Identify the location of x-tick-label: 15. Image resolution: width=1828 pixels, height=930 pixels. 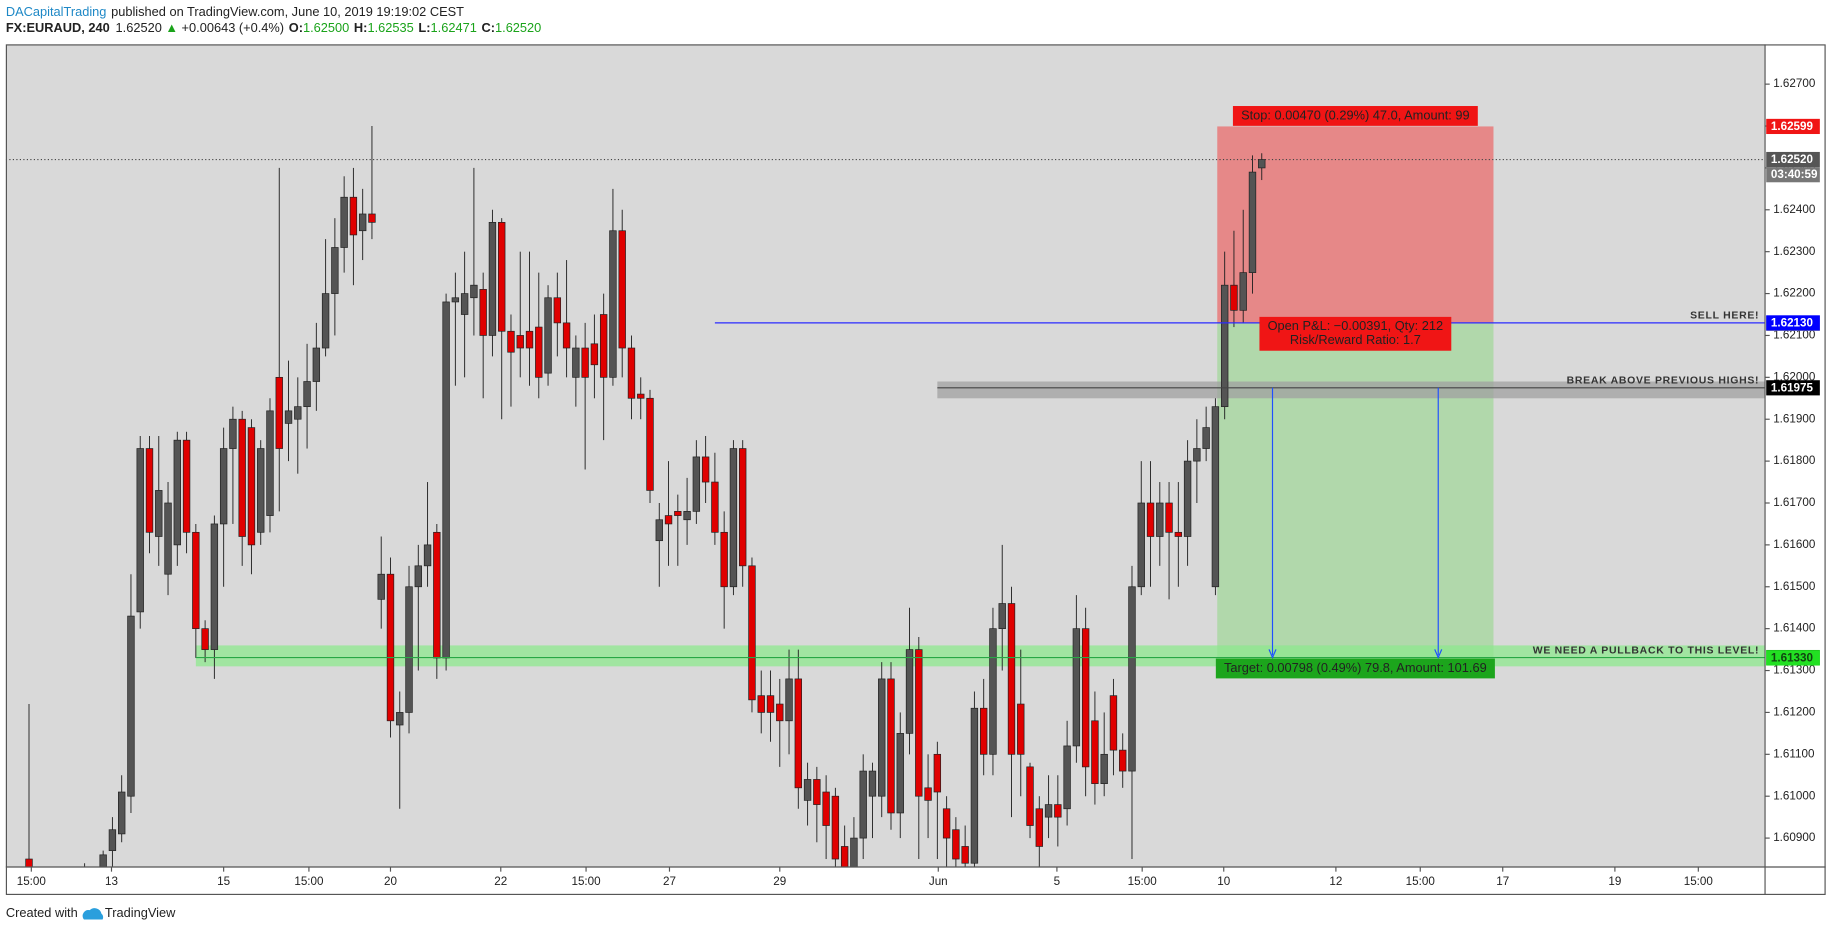
(223, 881).